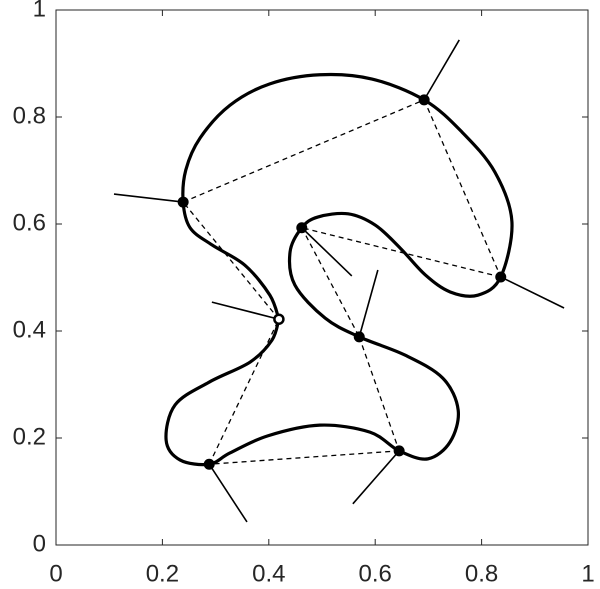  Describe the element at coordinates (29, 222) in the screenshot. I see `y-tick-label: 0.6` at that location.